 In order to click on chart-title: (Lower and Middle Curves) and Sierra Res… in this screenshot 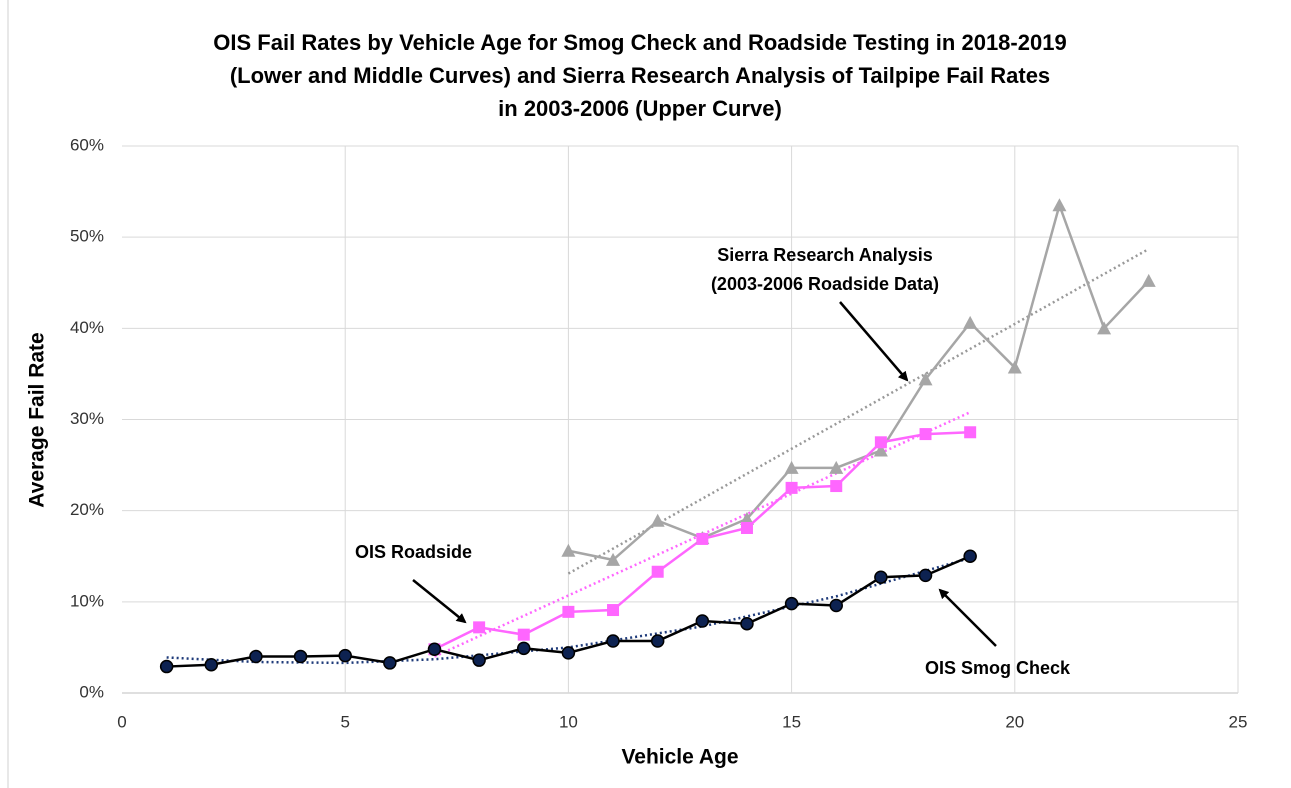, I will do `click(640, 75)`.